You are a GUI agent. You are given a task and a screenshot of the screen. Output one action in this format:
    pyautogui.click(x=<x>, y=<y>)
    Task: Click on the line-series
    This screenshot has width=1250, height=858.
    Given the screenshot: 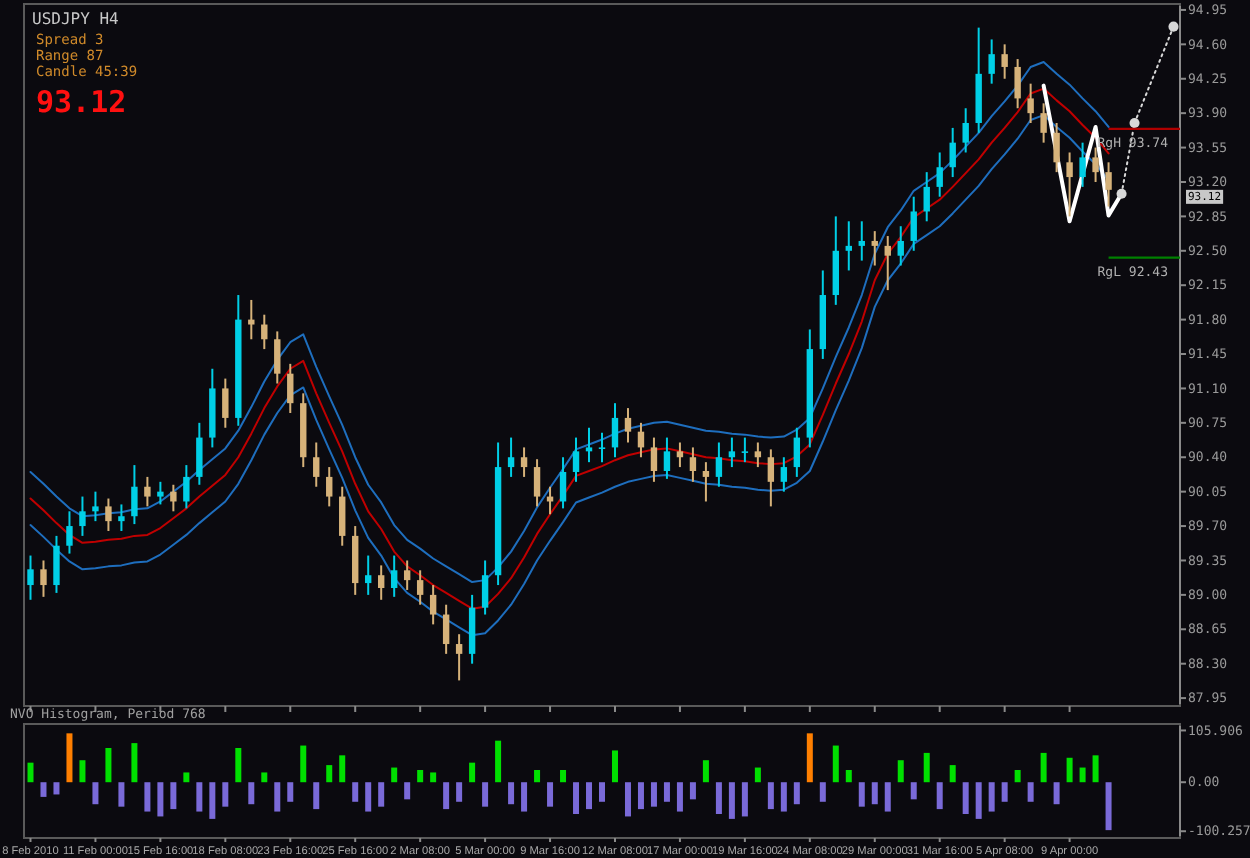 What is the action you would take?
    pyautogui.click(x=1082, y=153)
    